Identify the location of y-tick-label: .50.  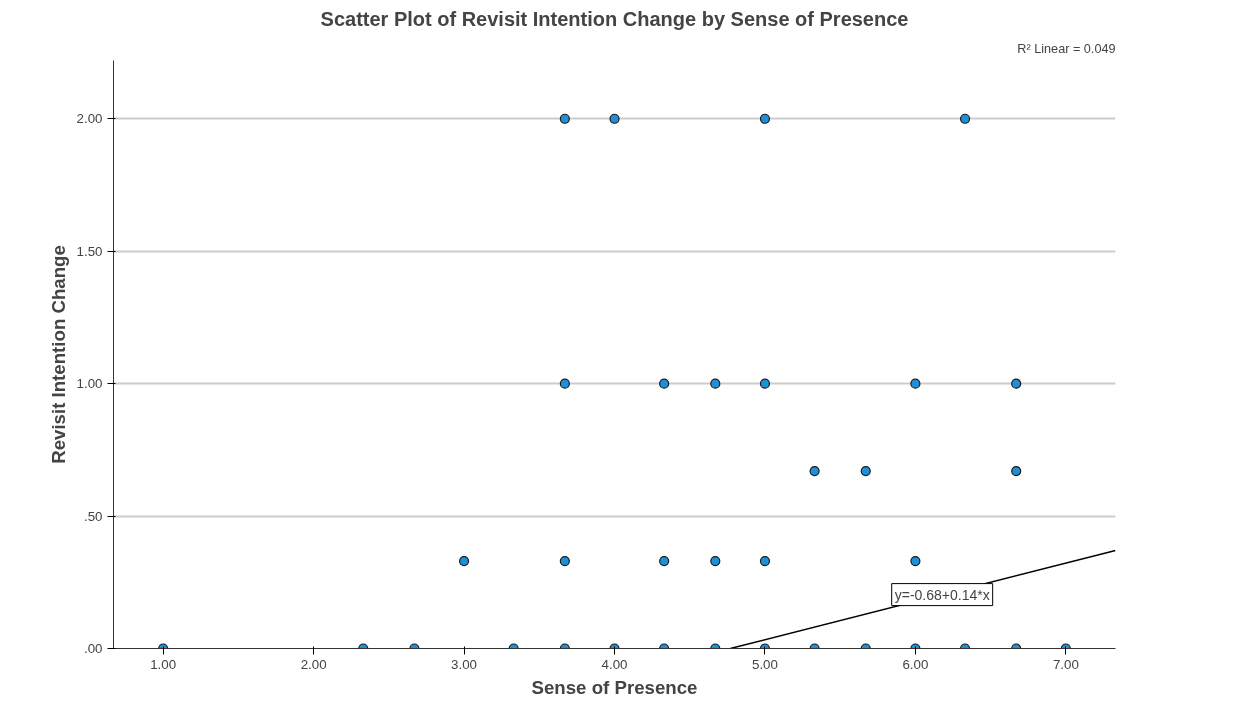
(93, 516).